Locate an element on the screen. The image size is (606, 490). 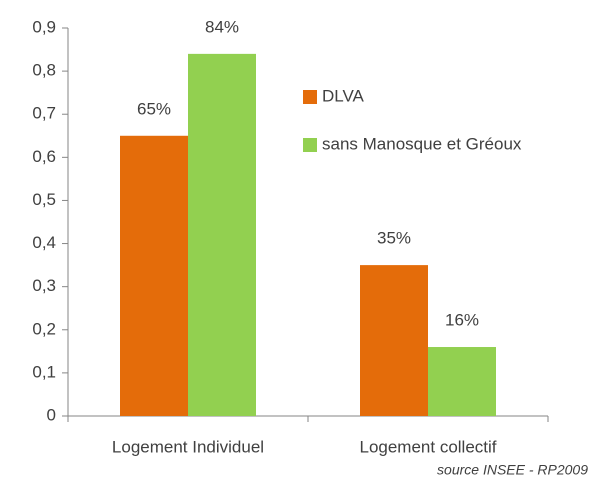
y-tick-label: 0,5 is located at coordinates (44, 199).